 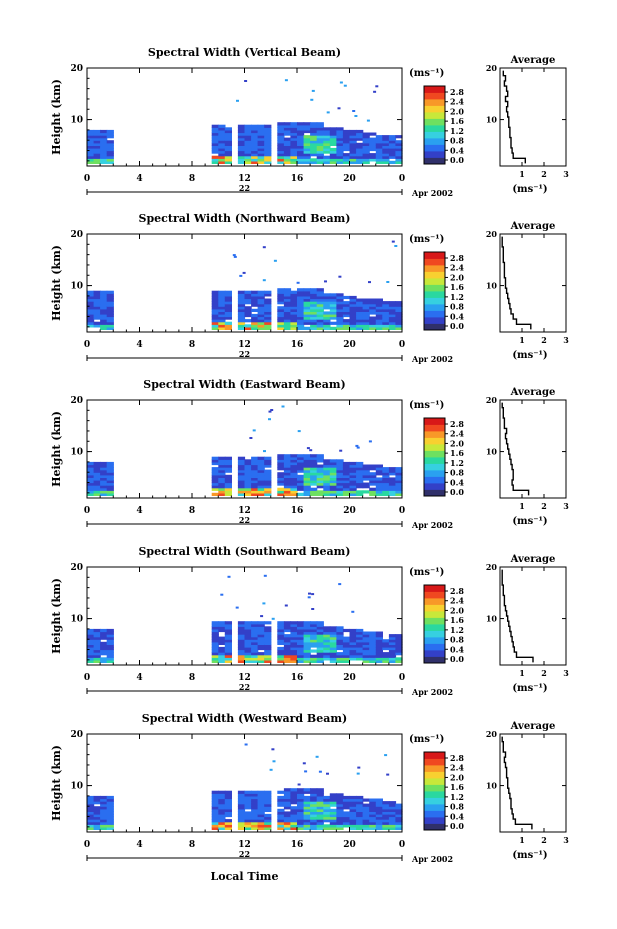 I want to click on colorbar-tick-label: 1.6, so click(x=457, y=787).